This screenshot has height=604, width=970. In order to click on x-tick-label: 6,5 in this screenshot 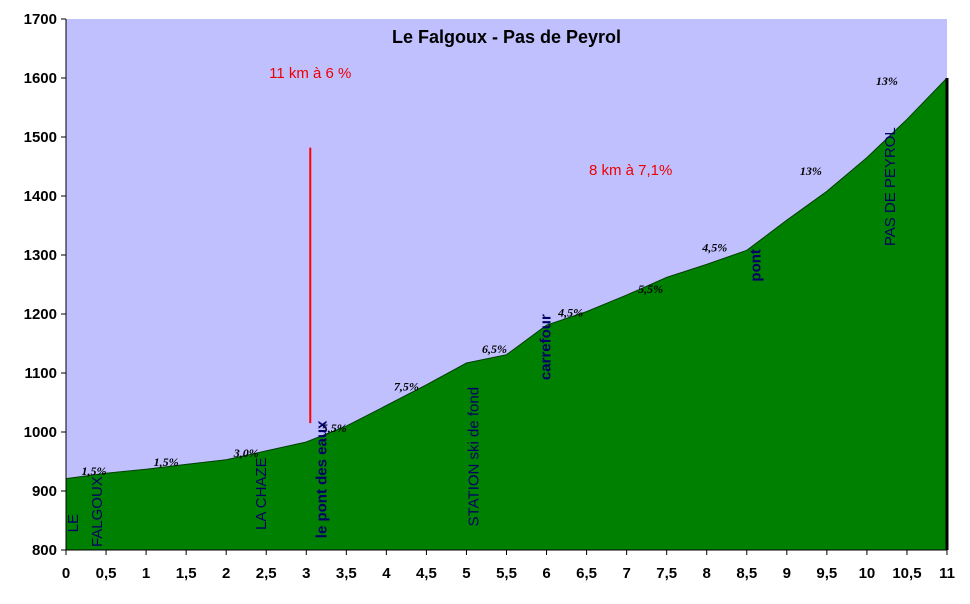, I will do `click(586, 573)`.